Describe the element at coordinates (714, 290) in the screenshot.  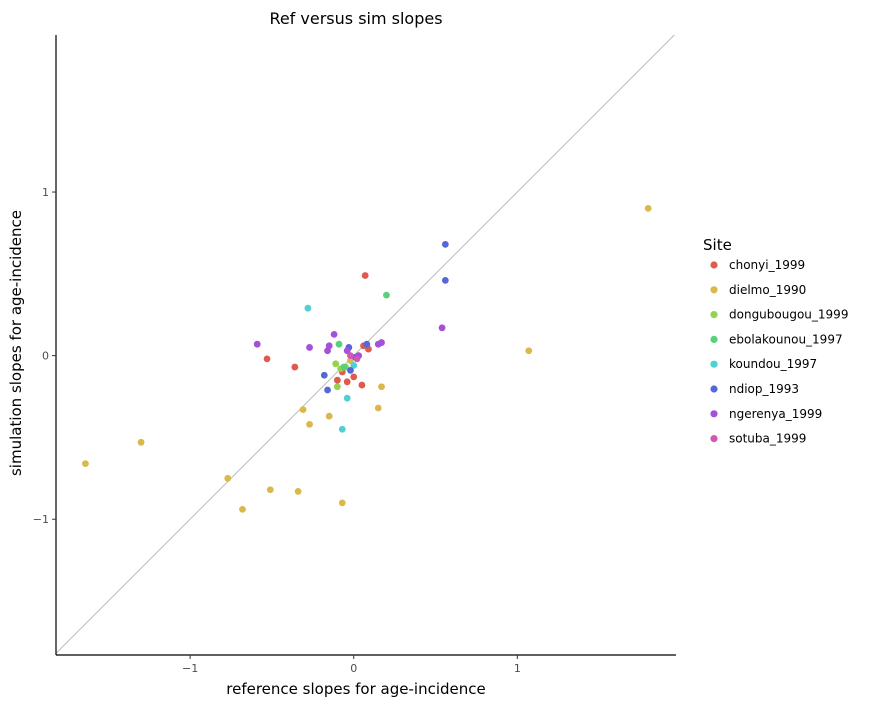
I see `legend-swatch-dielmo_1990` at that location.